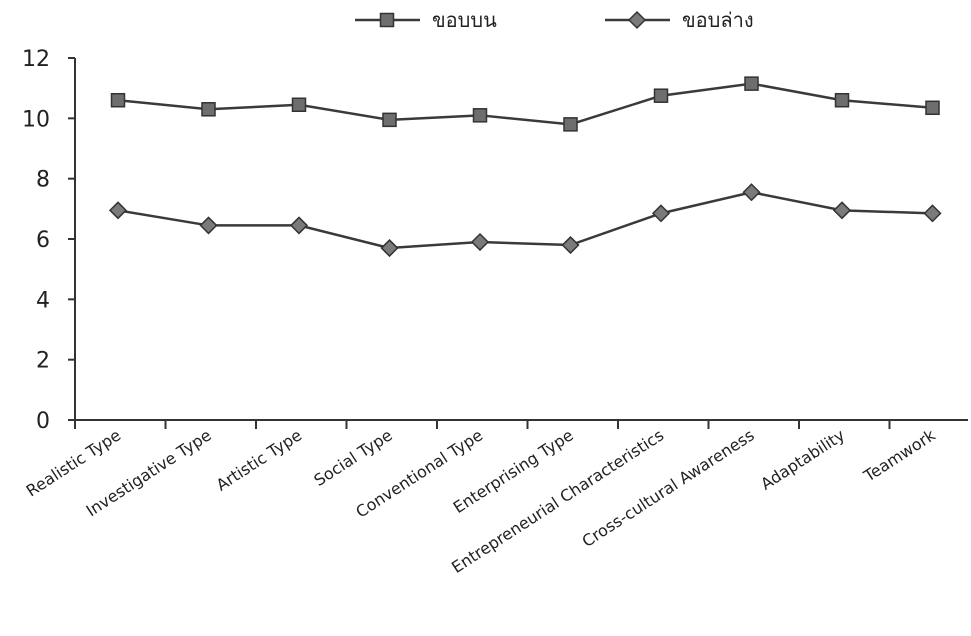  Describe the element at coordinates (43, 361) in the screenshot. I see `y-tick-label: 2` at that location.